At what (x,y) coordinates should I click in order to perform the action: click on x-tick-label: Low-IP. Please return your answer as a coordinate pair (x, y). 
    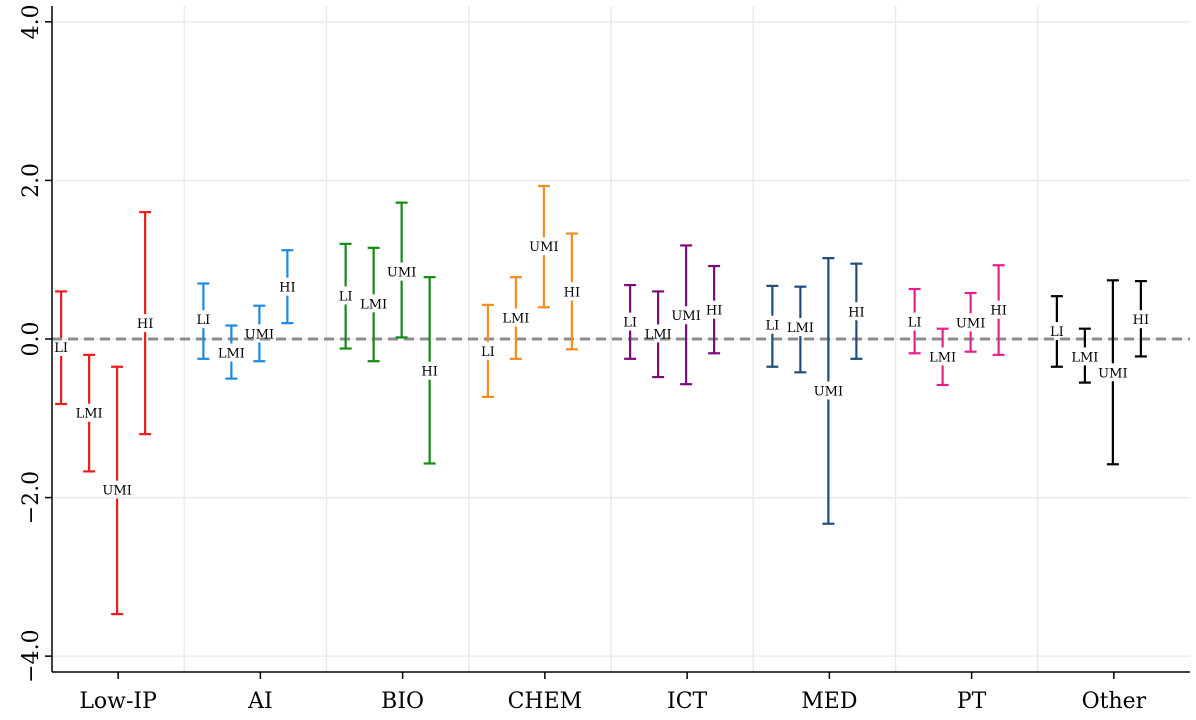
    Looking at the image, I should click on (118, 701).